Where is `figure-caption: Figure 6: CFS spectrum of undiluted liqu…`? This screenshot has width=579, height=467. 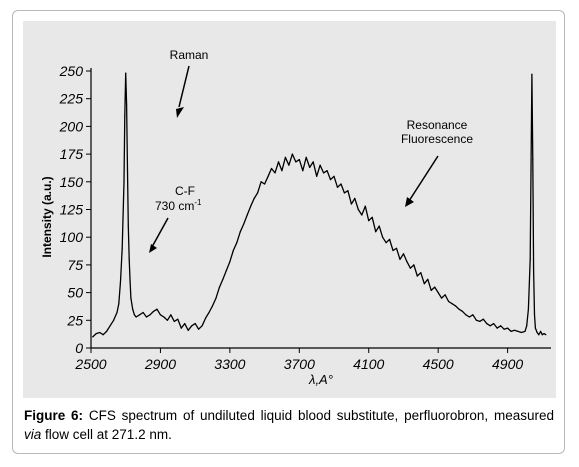
figure-caption: Figure 6: CFS spectrum of undiluted liqu… is located at coordinates (289, 425).